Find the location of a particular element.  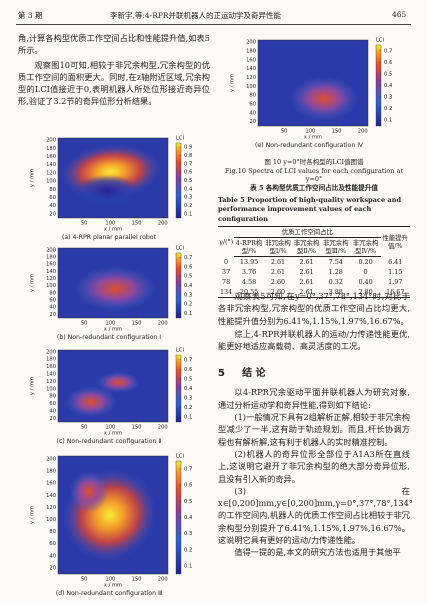

section-title: 结 论 is located at coordinates (254, 374).